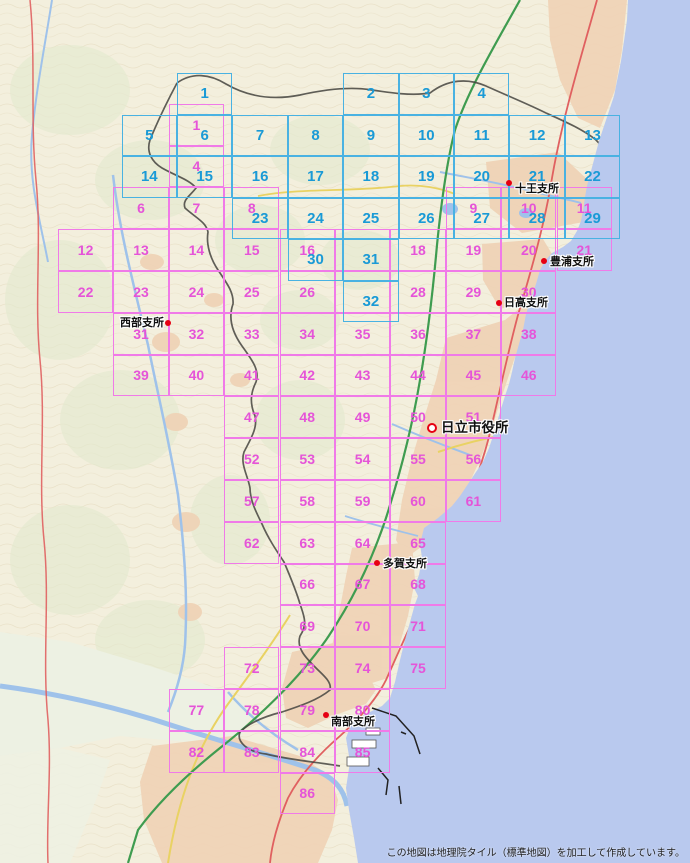  Describe the element at coordinates (432, 428) in the screenshot. I see `city-hall-marker` at that location.